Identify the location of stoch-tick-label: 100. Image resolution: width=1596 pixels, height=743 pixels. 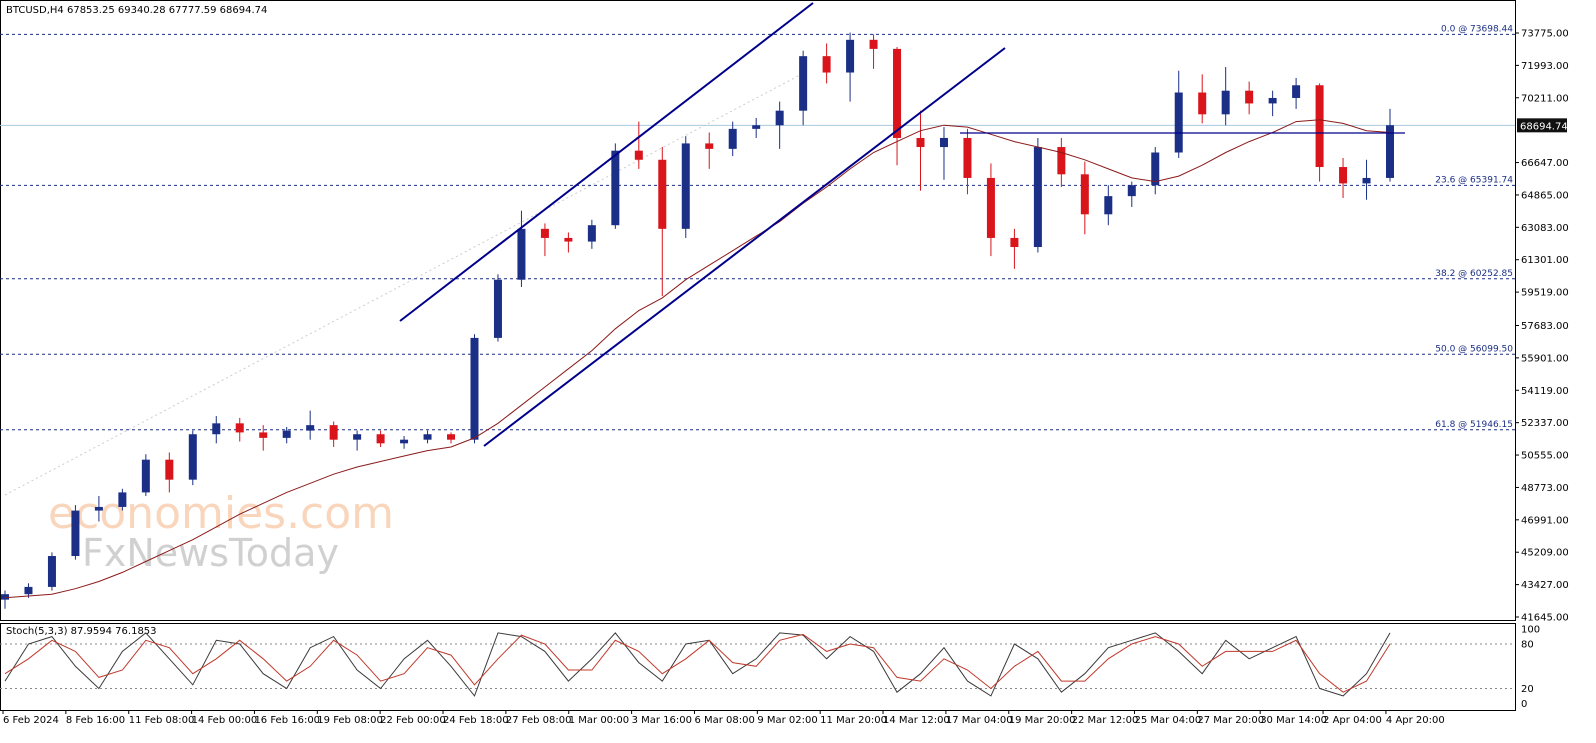
(1530, 630).